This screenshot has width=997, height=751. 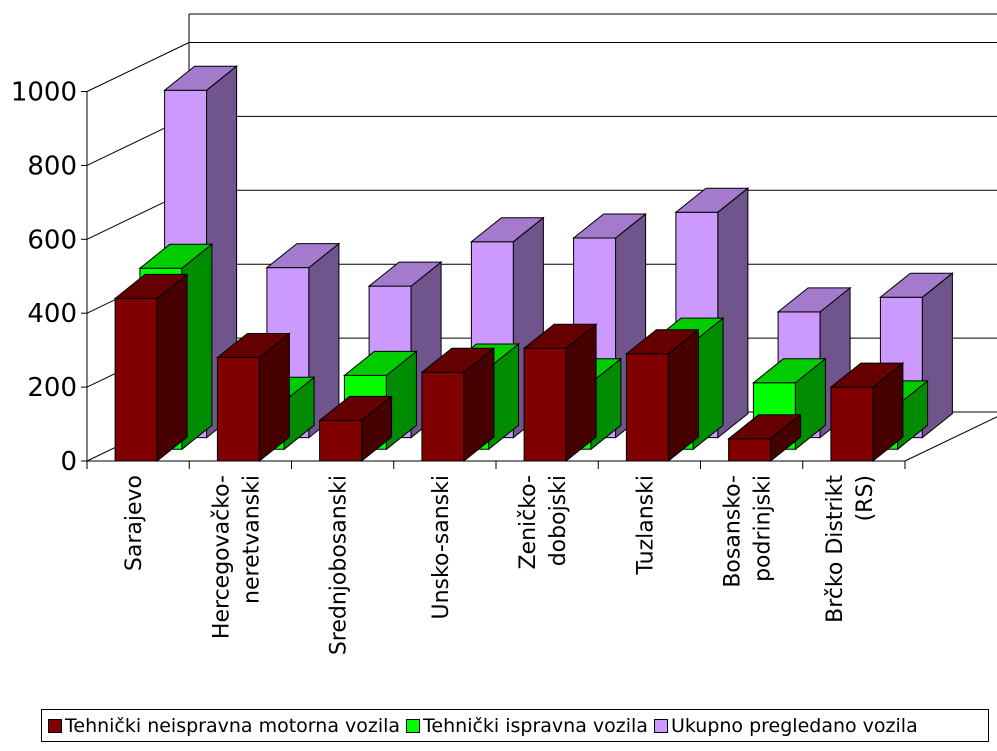 What do you see at coordinates (44, 93) in the screenshot?
I see `y-tick-label: 1000` at bounding box center [44, 93].